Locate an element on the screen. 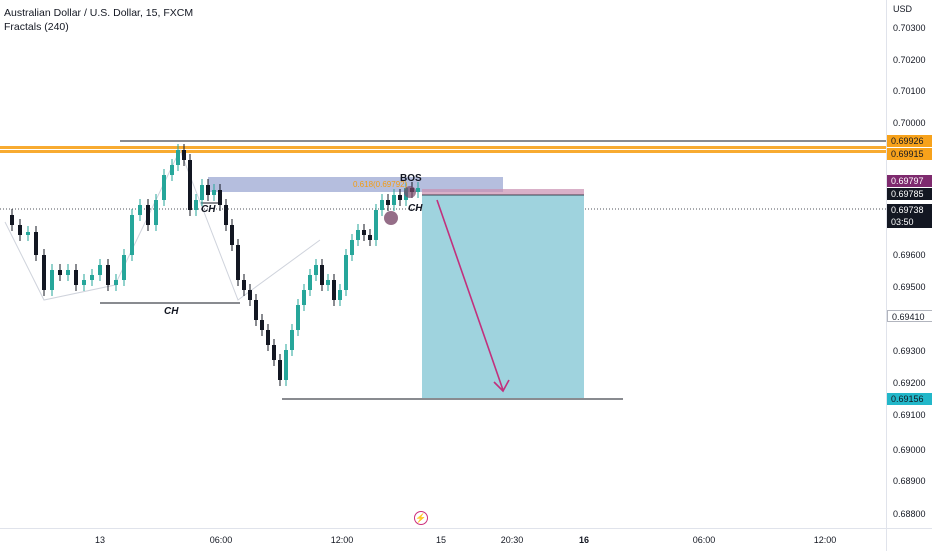 The image size is (932, 551). time-tick: 15 is located at coordinates (441, 540).